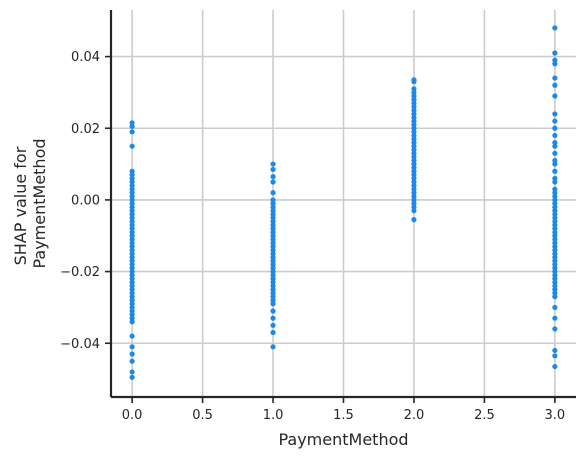 Image resolution: width=585 pixels, height=459 pixels. I want to click on y-tick-label-2: 0.00, so click(85, 200).